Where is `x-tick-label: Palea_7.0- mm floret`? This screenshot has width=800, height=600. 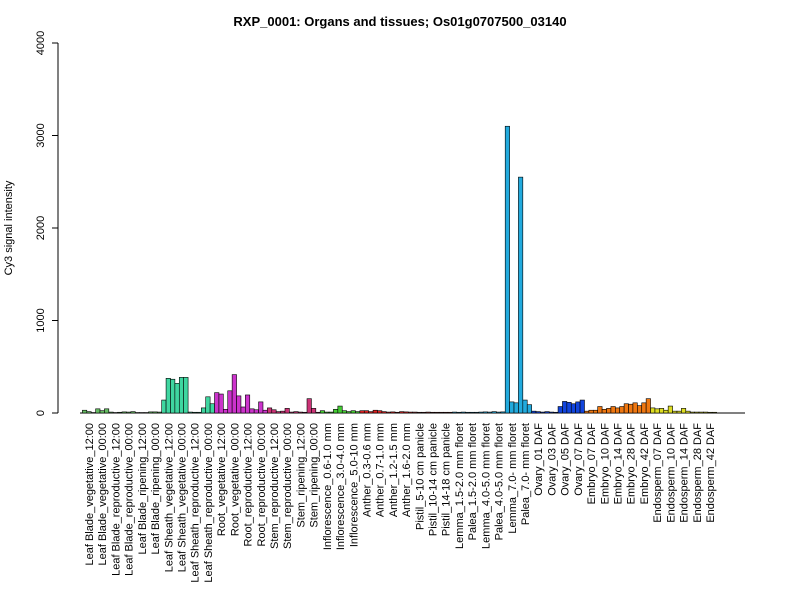
x-tick-label: Palea_7.0- mm floret is located at coordinates (526, 474).